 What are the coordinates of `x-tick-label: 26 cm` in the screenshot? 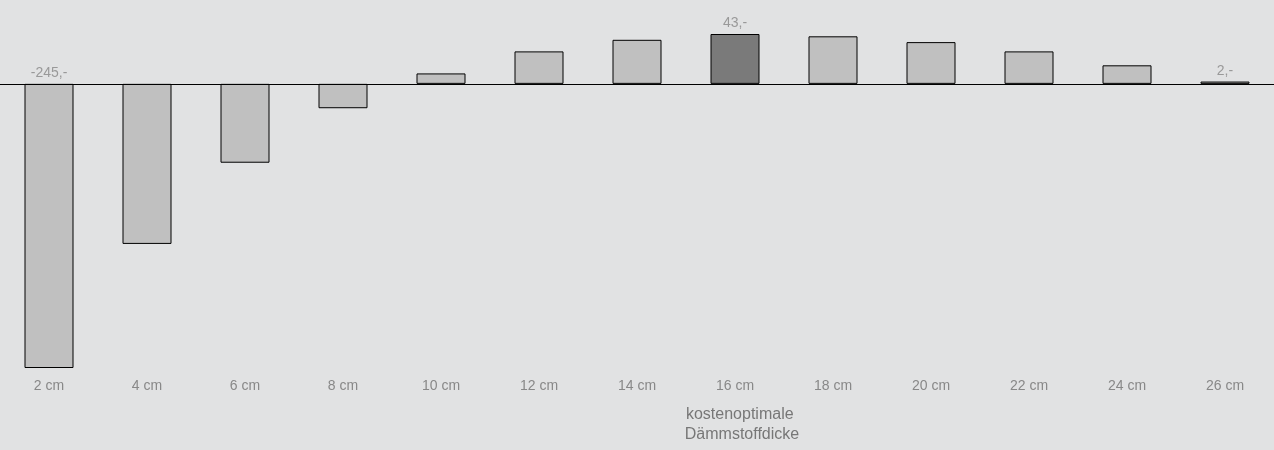 It's located at (1225, 385).